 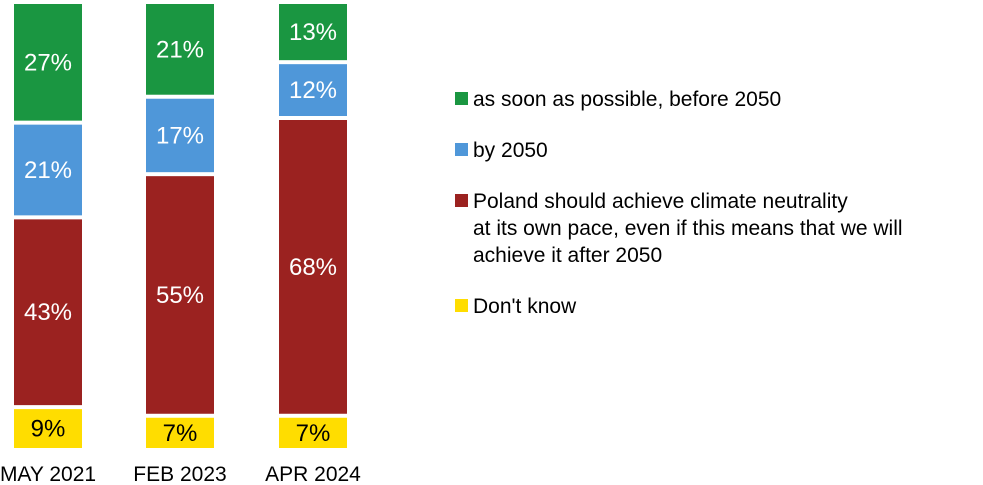 What do you see at coordinates (179, 474) in the screenshot?
I see `category-label: FEB 2023` at bounding box center [179, 474].